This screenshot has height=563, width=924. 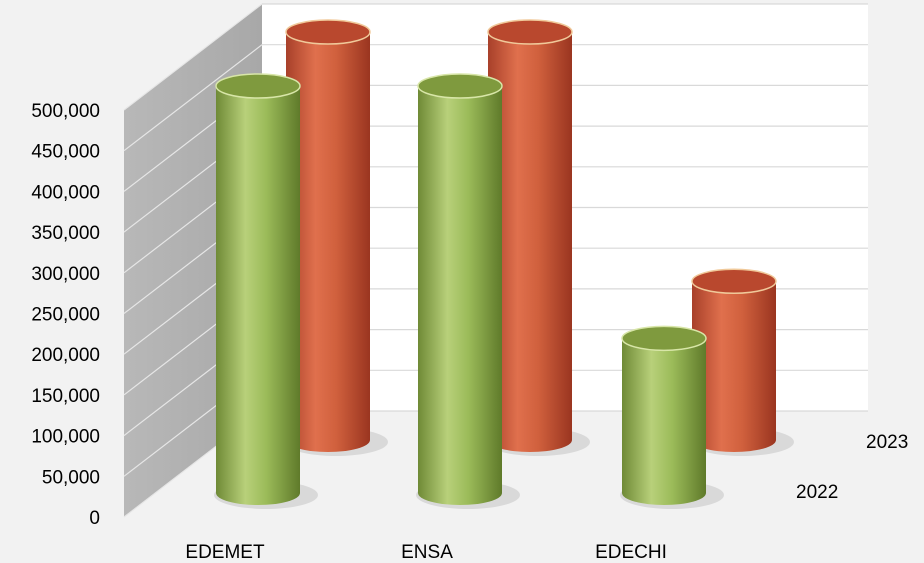 I want to click on y-tick-label: 50,000, so click(x=71, y=477).